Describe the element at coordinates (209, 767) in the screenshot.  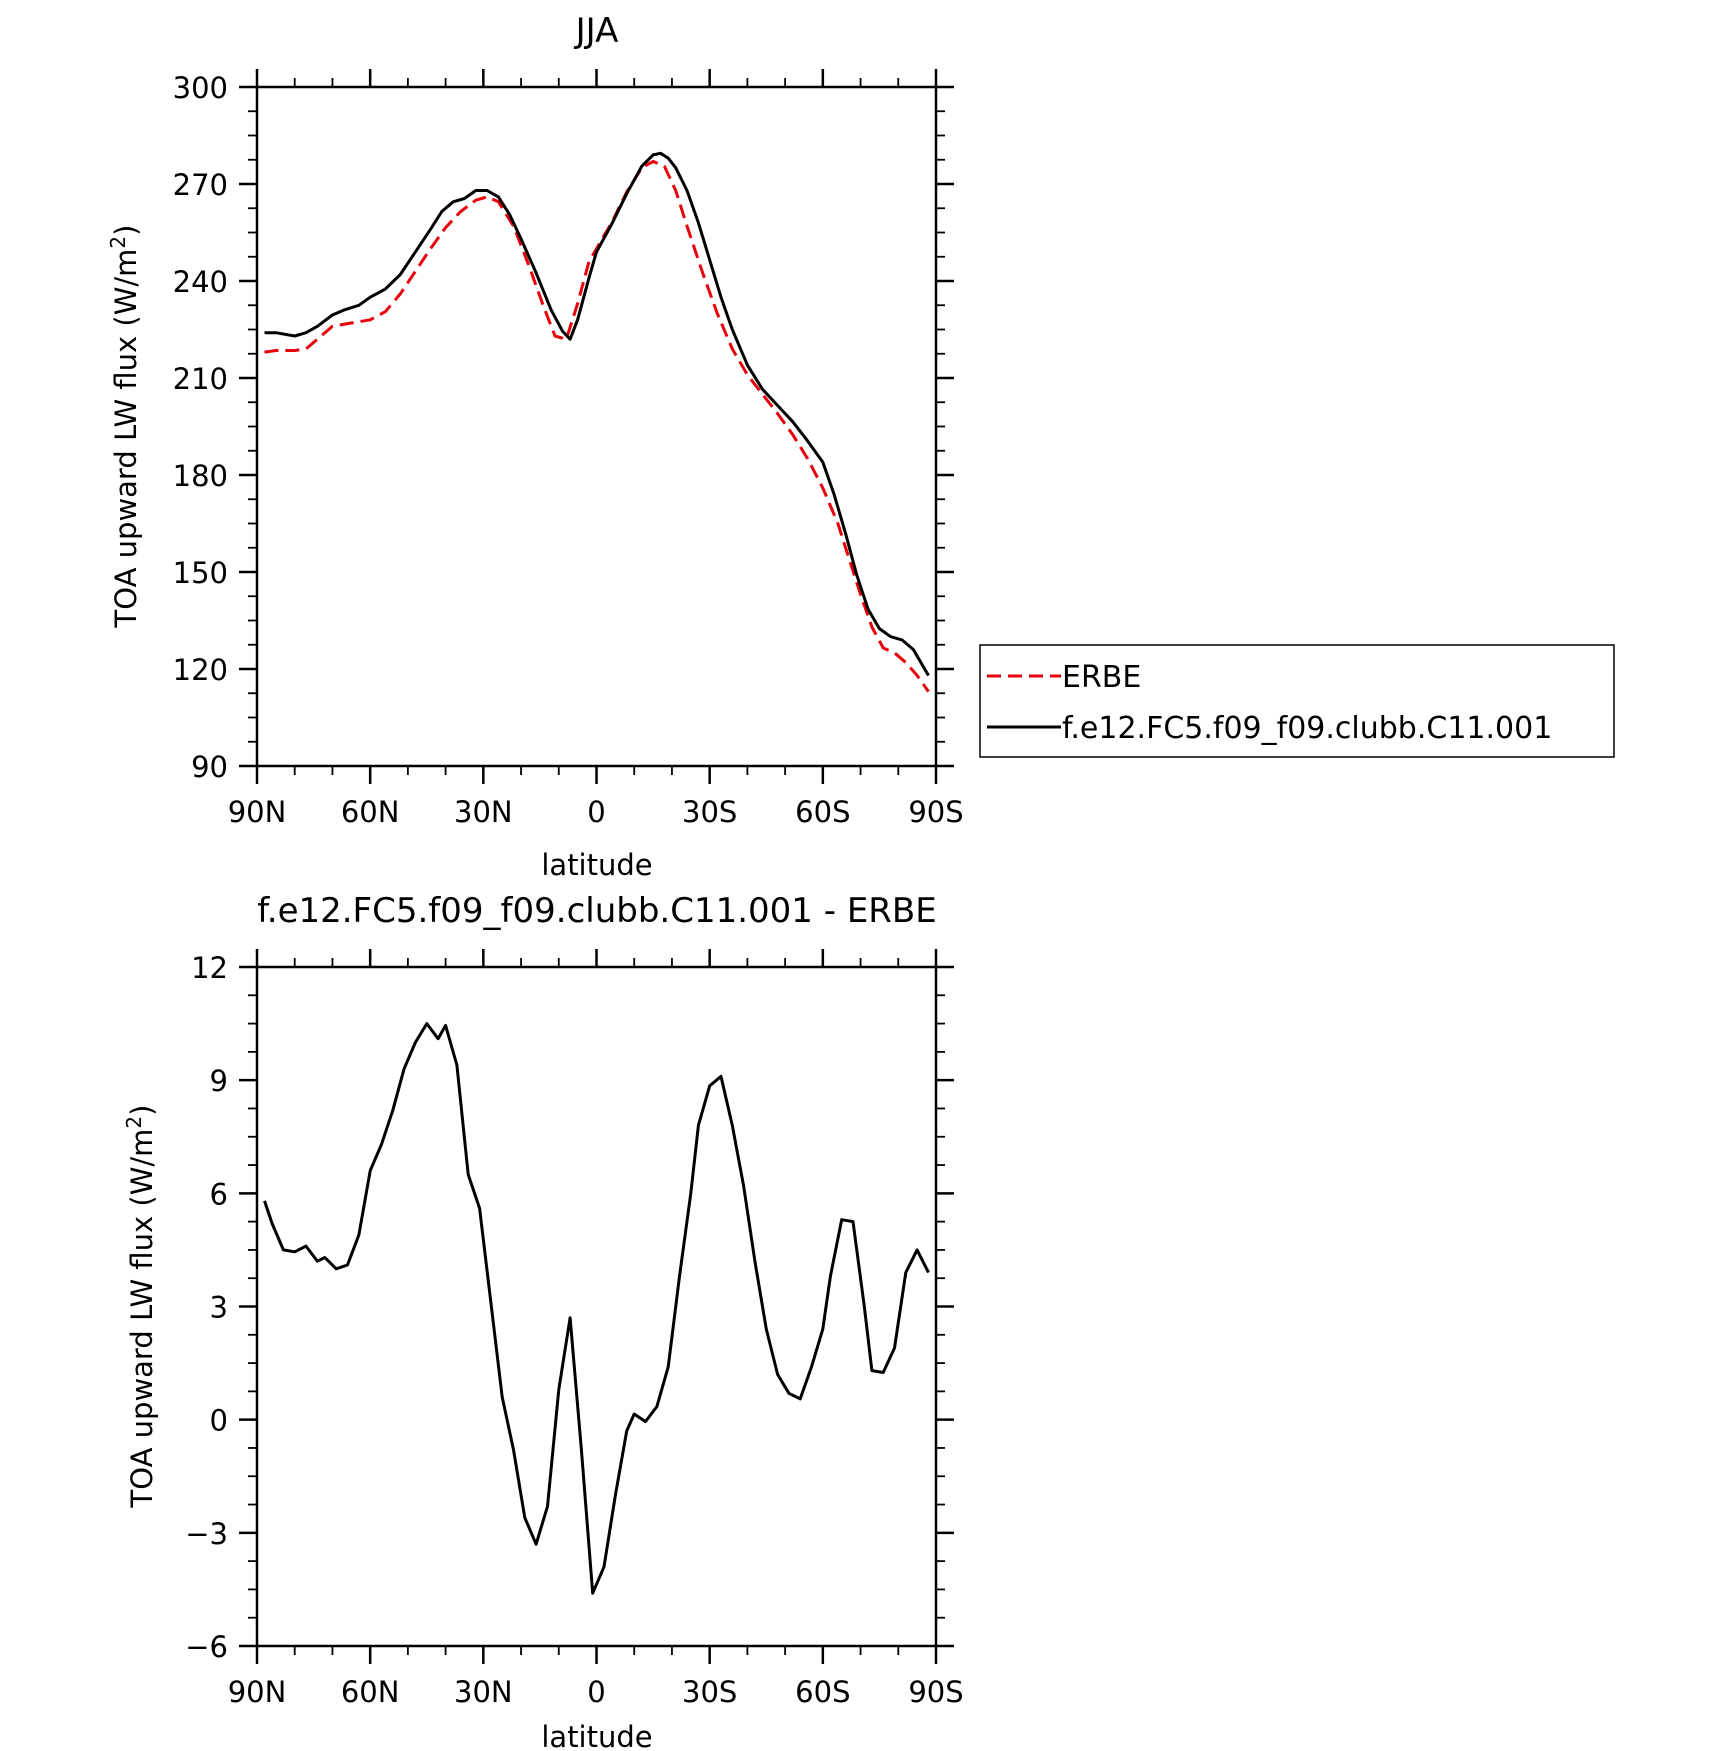
I see `top-y-tick-label: 90` at that location.